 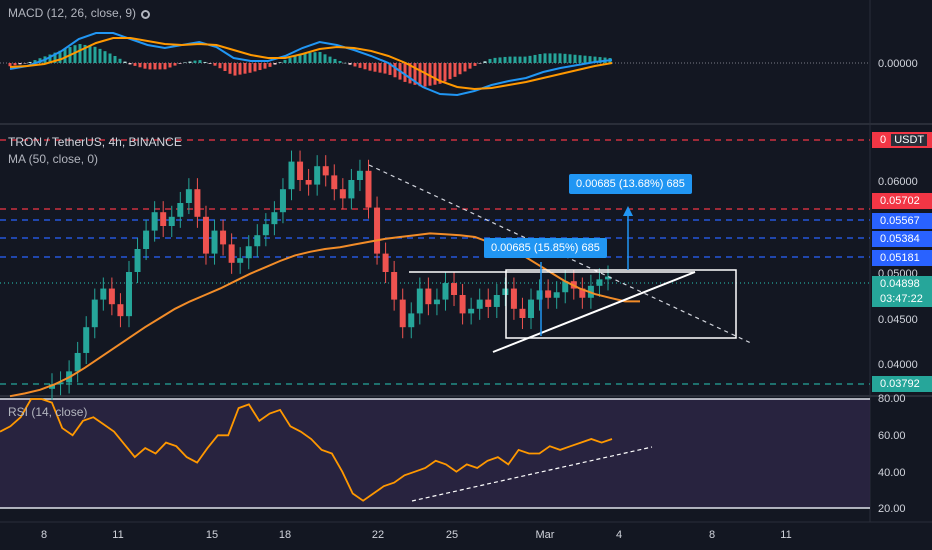 What do you see at coordinates (892, 509) in the screenshot?
I see `rsi-tick: 20.00` at bounding box center [892, 509].